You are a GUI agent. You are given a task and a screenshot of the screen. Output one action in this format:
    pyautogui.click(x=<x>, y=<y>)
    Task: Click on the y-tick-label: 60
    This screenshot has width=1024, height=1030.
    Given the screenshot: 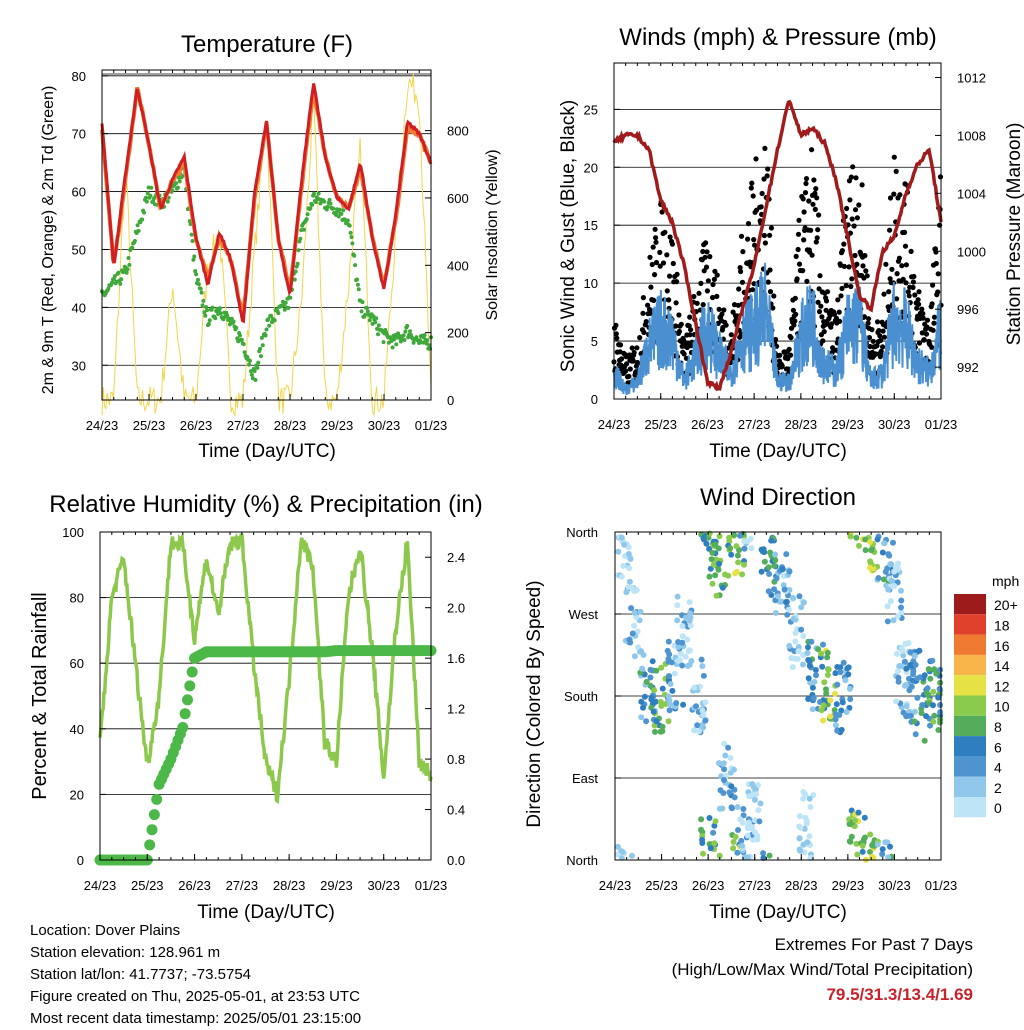 What is the action you would take?
    pyautogui.click(x=77, y=663)
    